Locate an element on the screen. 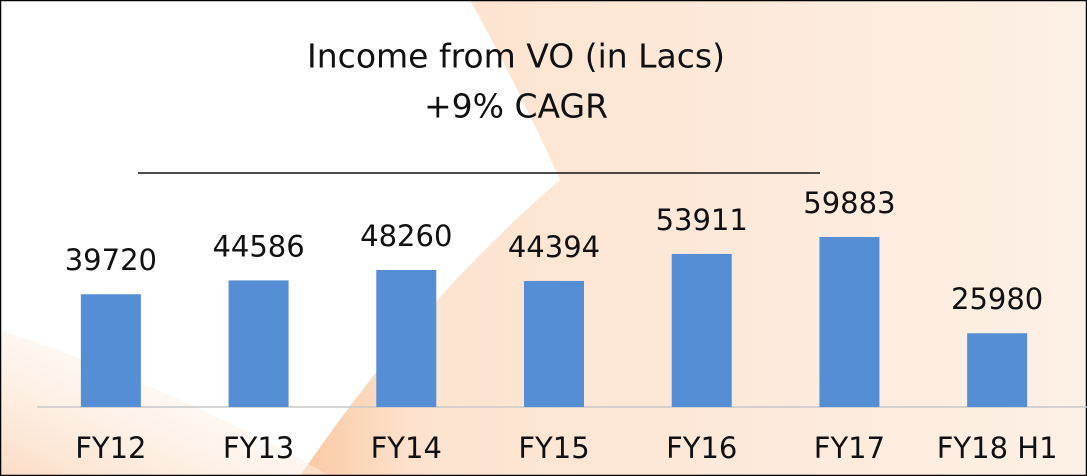  chart-subtitle: +9% CAGR is located at coordinates (516, 106).